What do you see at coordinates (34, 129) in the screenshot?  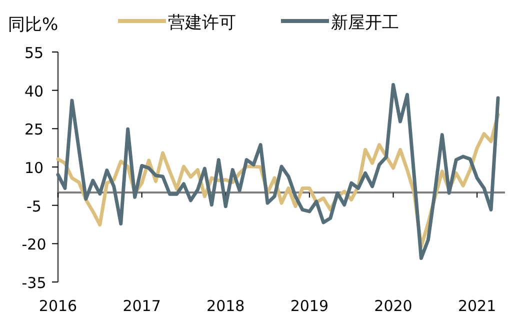 I see `y-tick-label: 25` at bounding box center [34, 129].